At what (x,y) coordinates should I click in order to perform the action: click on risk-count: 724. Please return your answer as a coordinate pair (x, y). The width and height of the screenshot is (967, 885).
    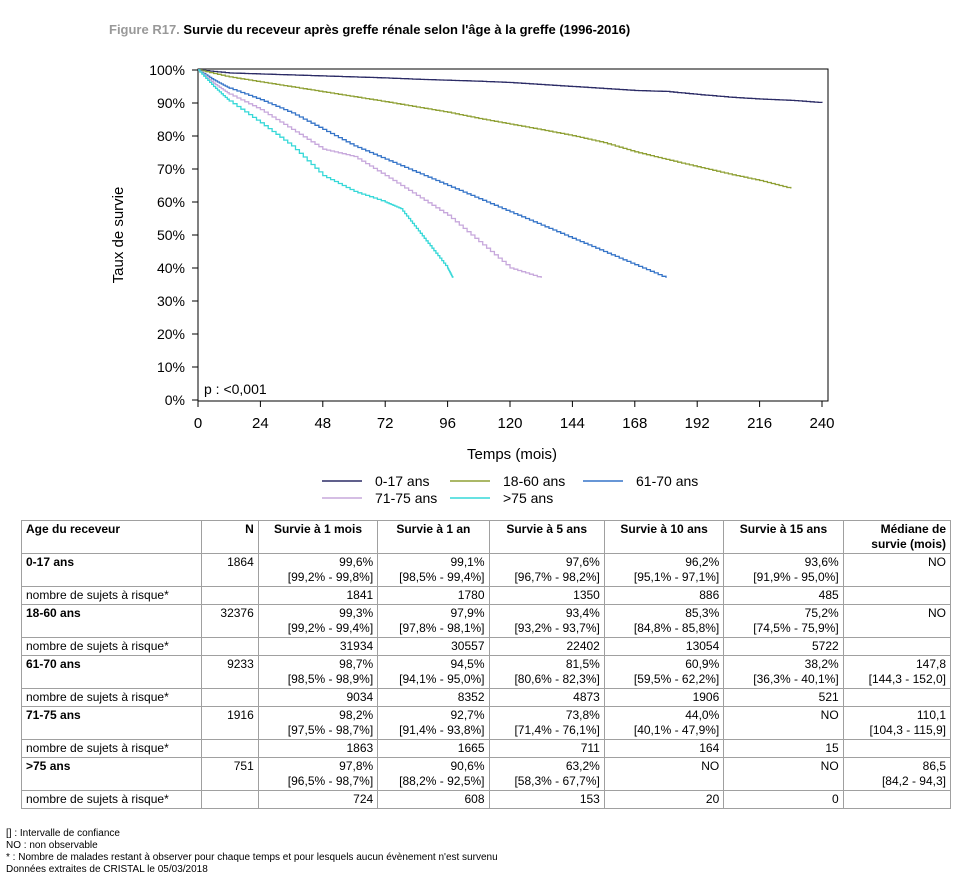
    Looking at the image, I should click on (318, 799).